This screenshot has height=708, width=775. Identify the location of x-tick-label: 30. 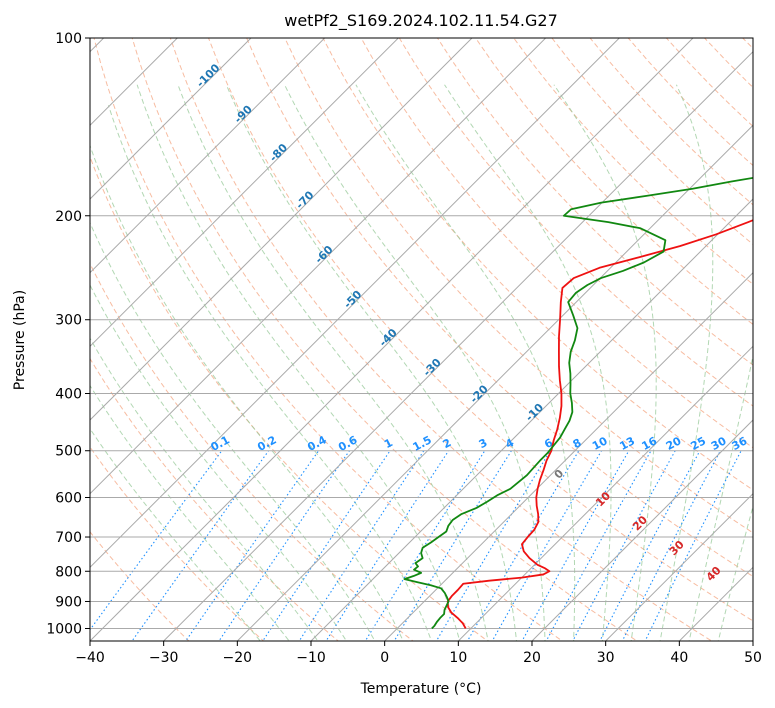
(606, 658).